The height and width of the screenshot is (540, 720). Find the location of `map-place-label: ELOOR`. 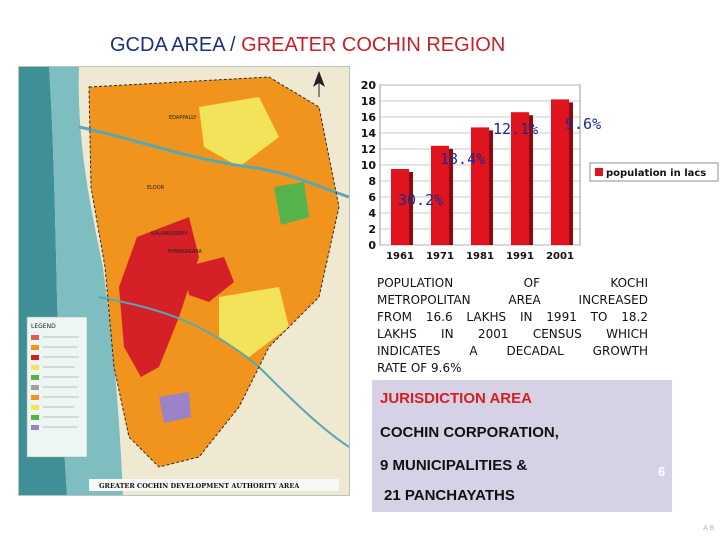

map-place-label: ELOOR is located at coordinates (156, 188).